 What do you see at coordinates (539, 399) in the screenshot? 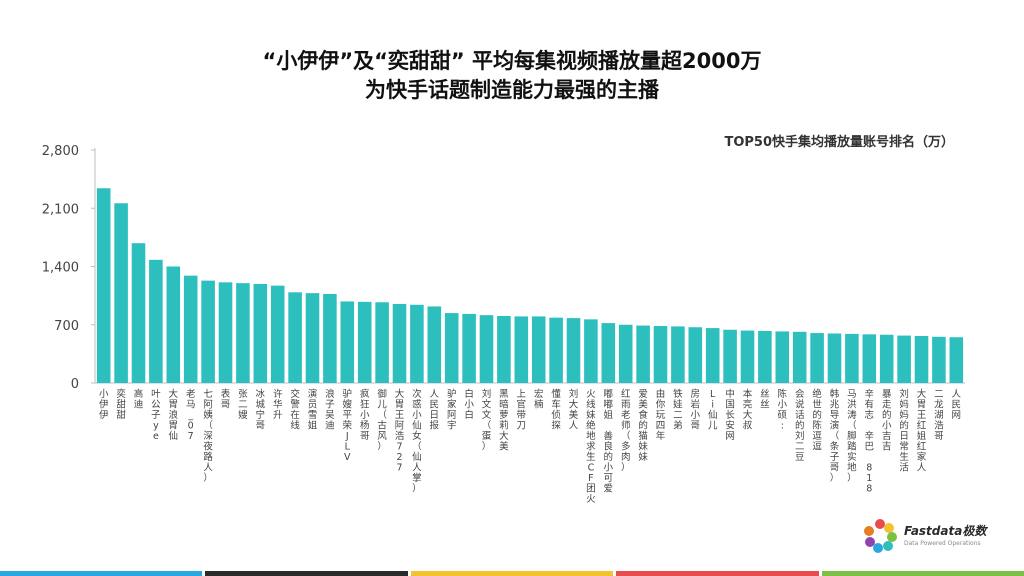
I see `x-tick-label: 宏楠` at bounding box center [539, 399].